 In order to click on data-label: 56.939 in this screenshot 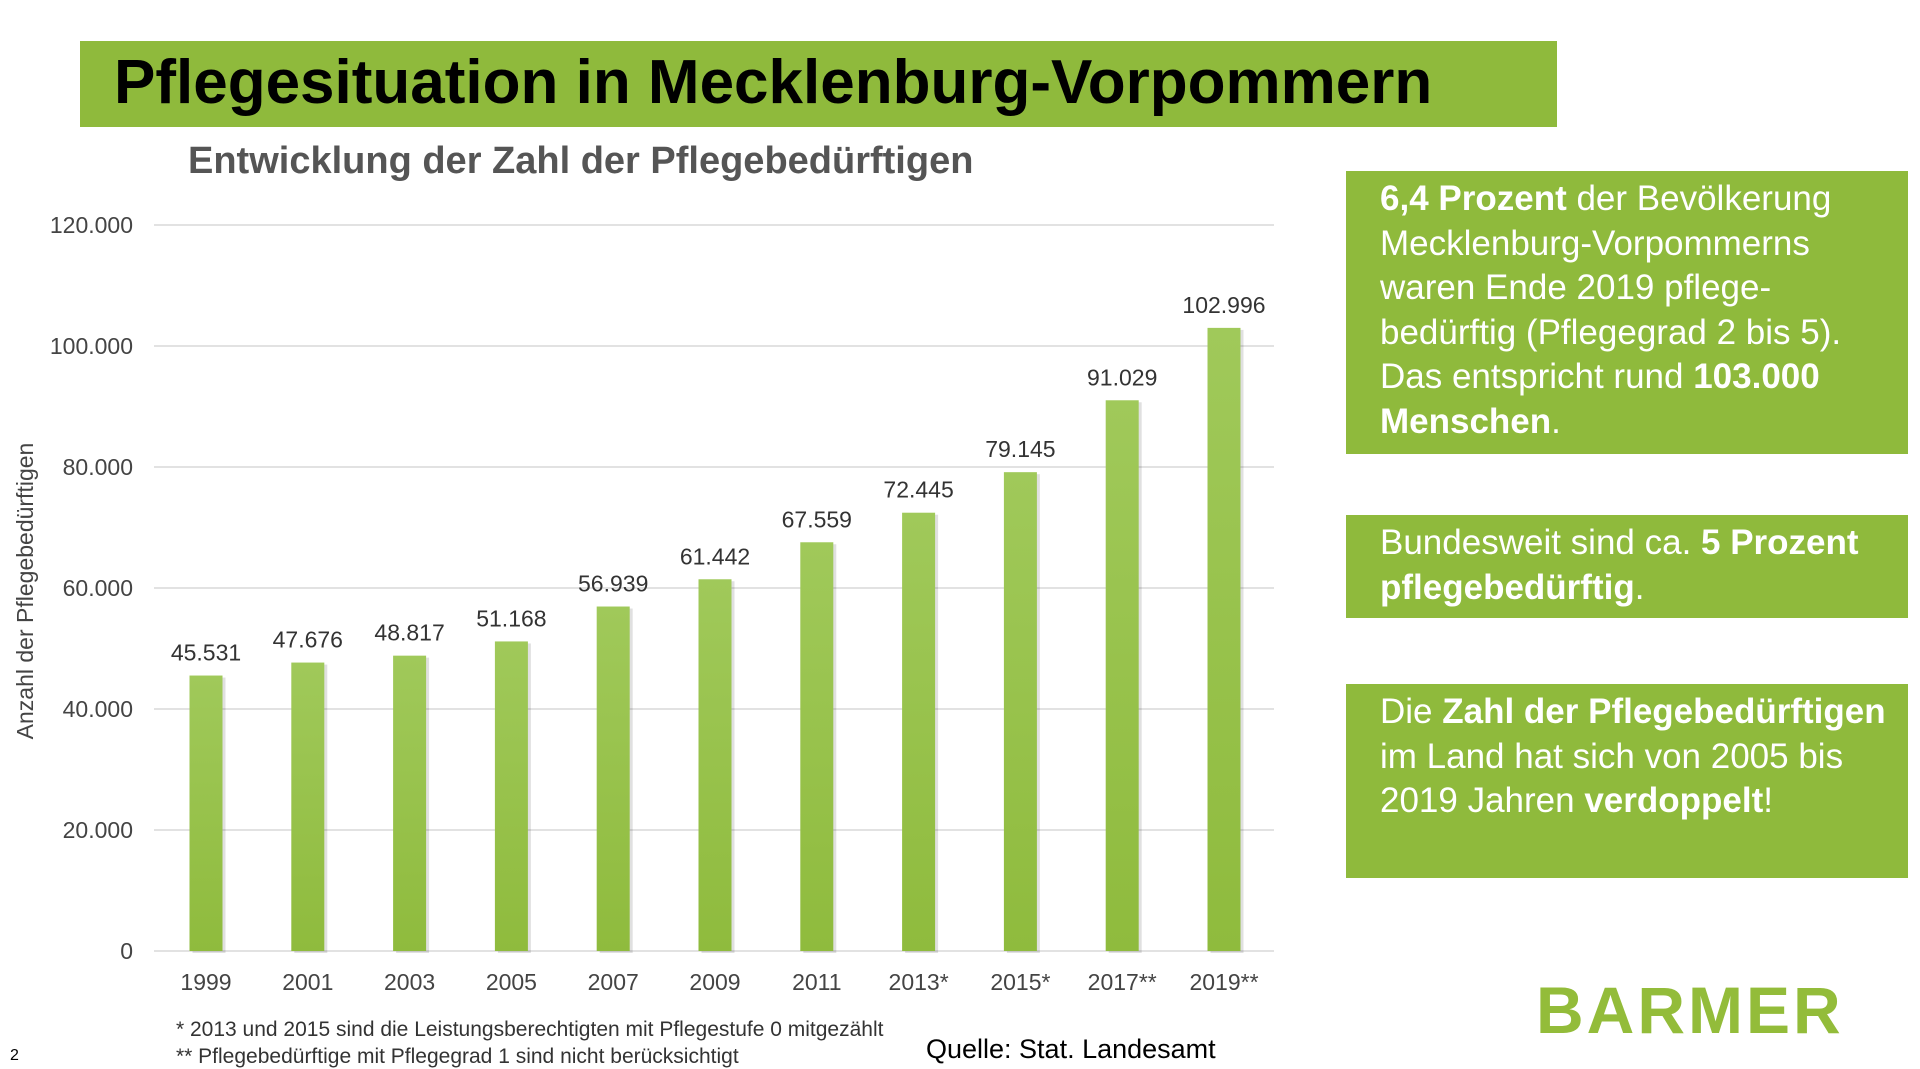, I will do `click(613, 584)`.